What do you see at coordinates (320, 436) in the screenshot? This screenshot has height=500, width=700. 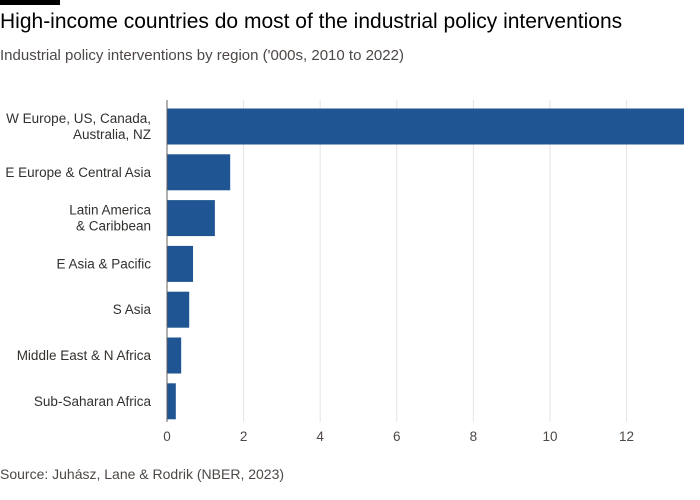 I see `x-tick-label: 4` at bounding box center [320, 436].